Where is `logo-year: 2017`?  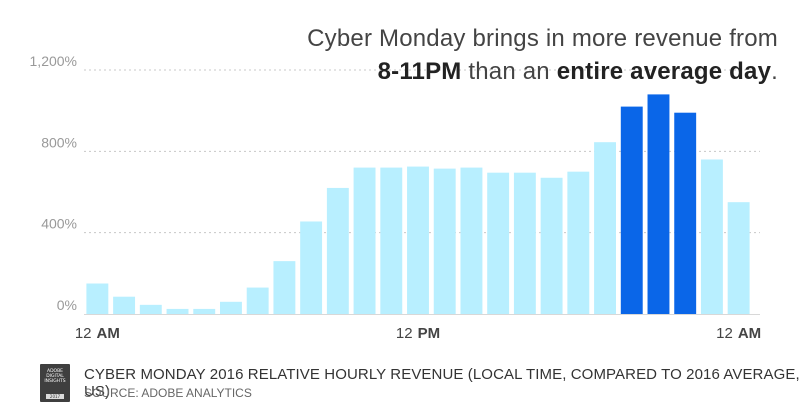
logo-year: 2017 is located at coordinates (55, 396).